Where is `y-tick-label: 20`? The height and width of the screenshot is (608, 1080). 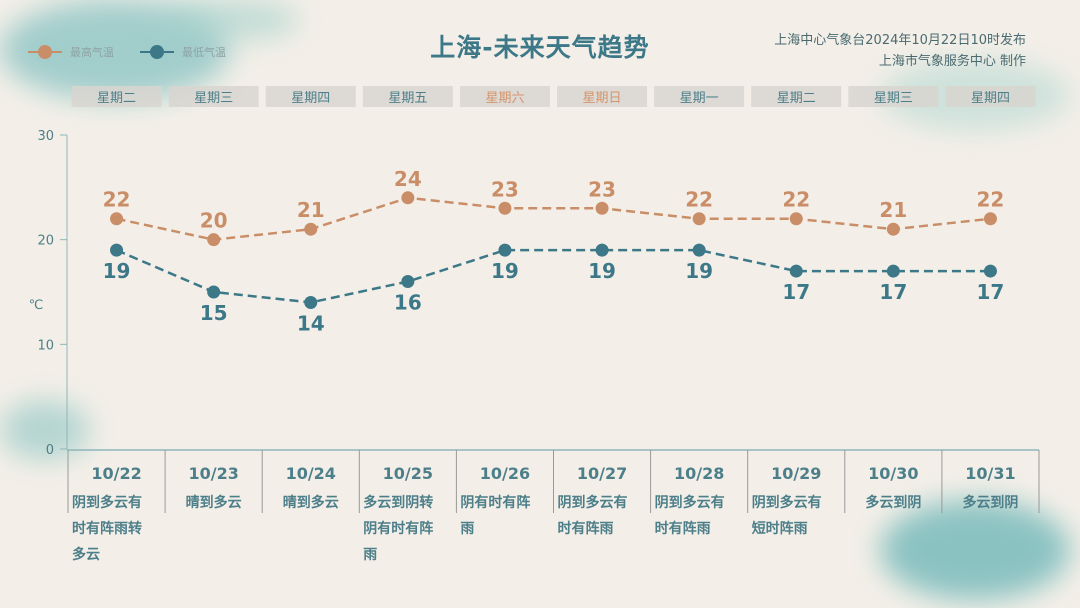
y-tick-label: 20 is located at coordinates (45, 241).